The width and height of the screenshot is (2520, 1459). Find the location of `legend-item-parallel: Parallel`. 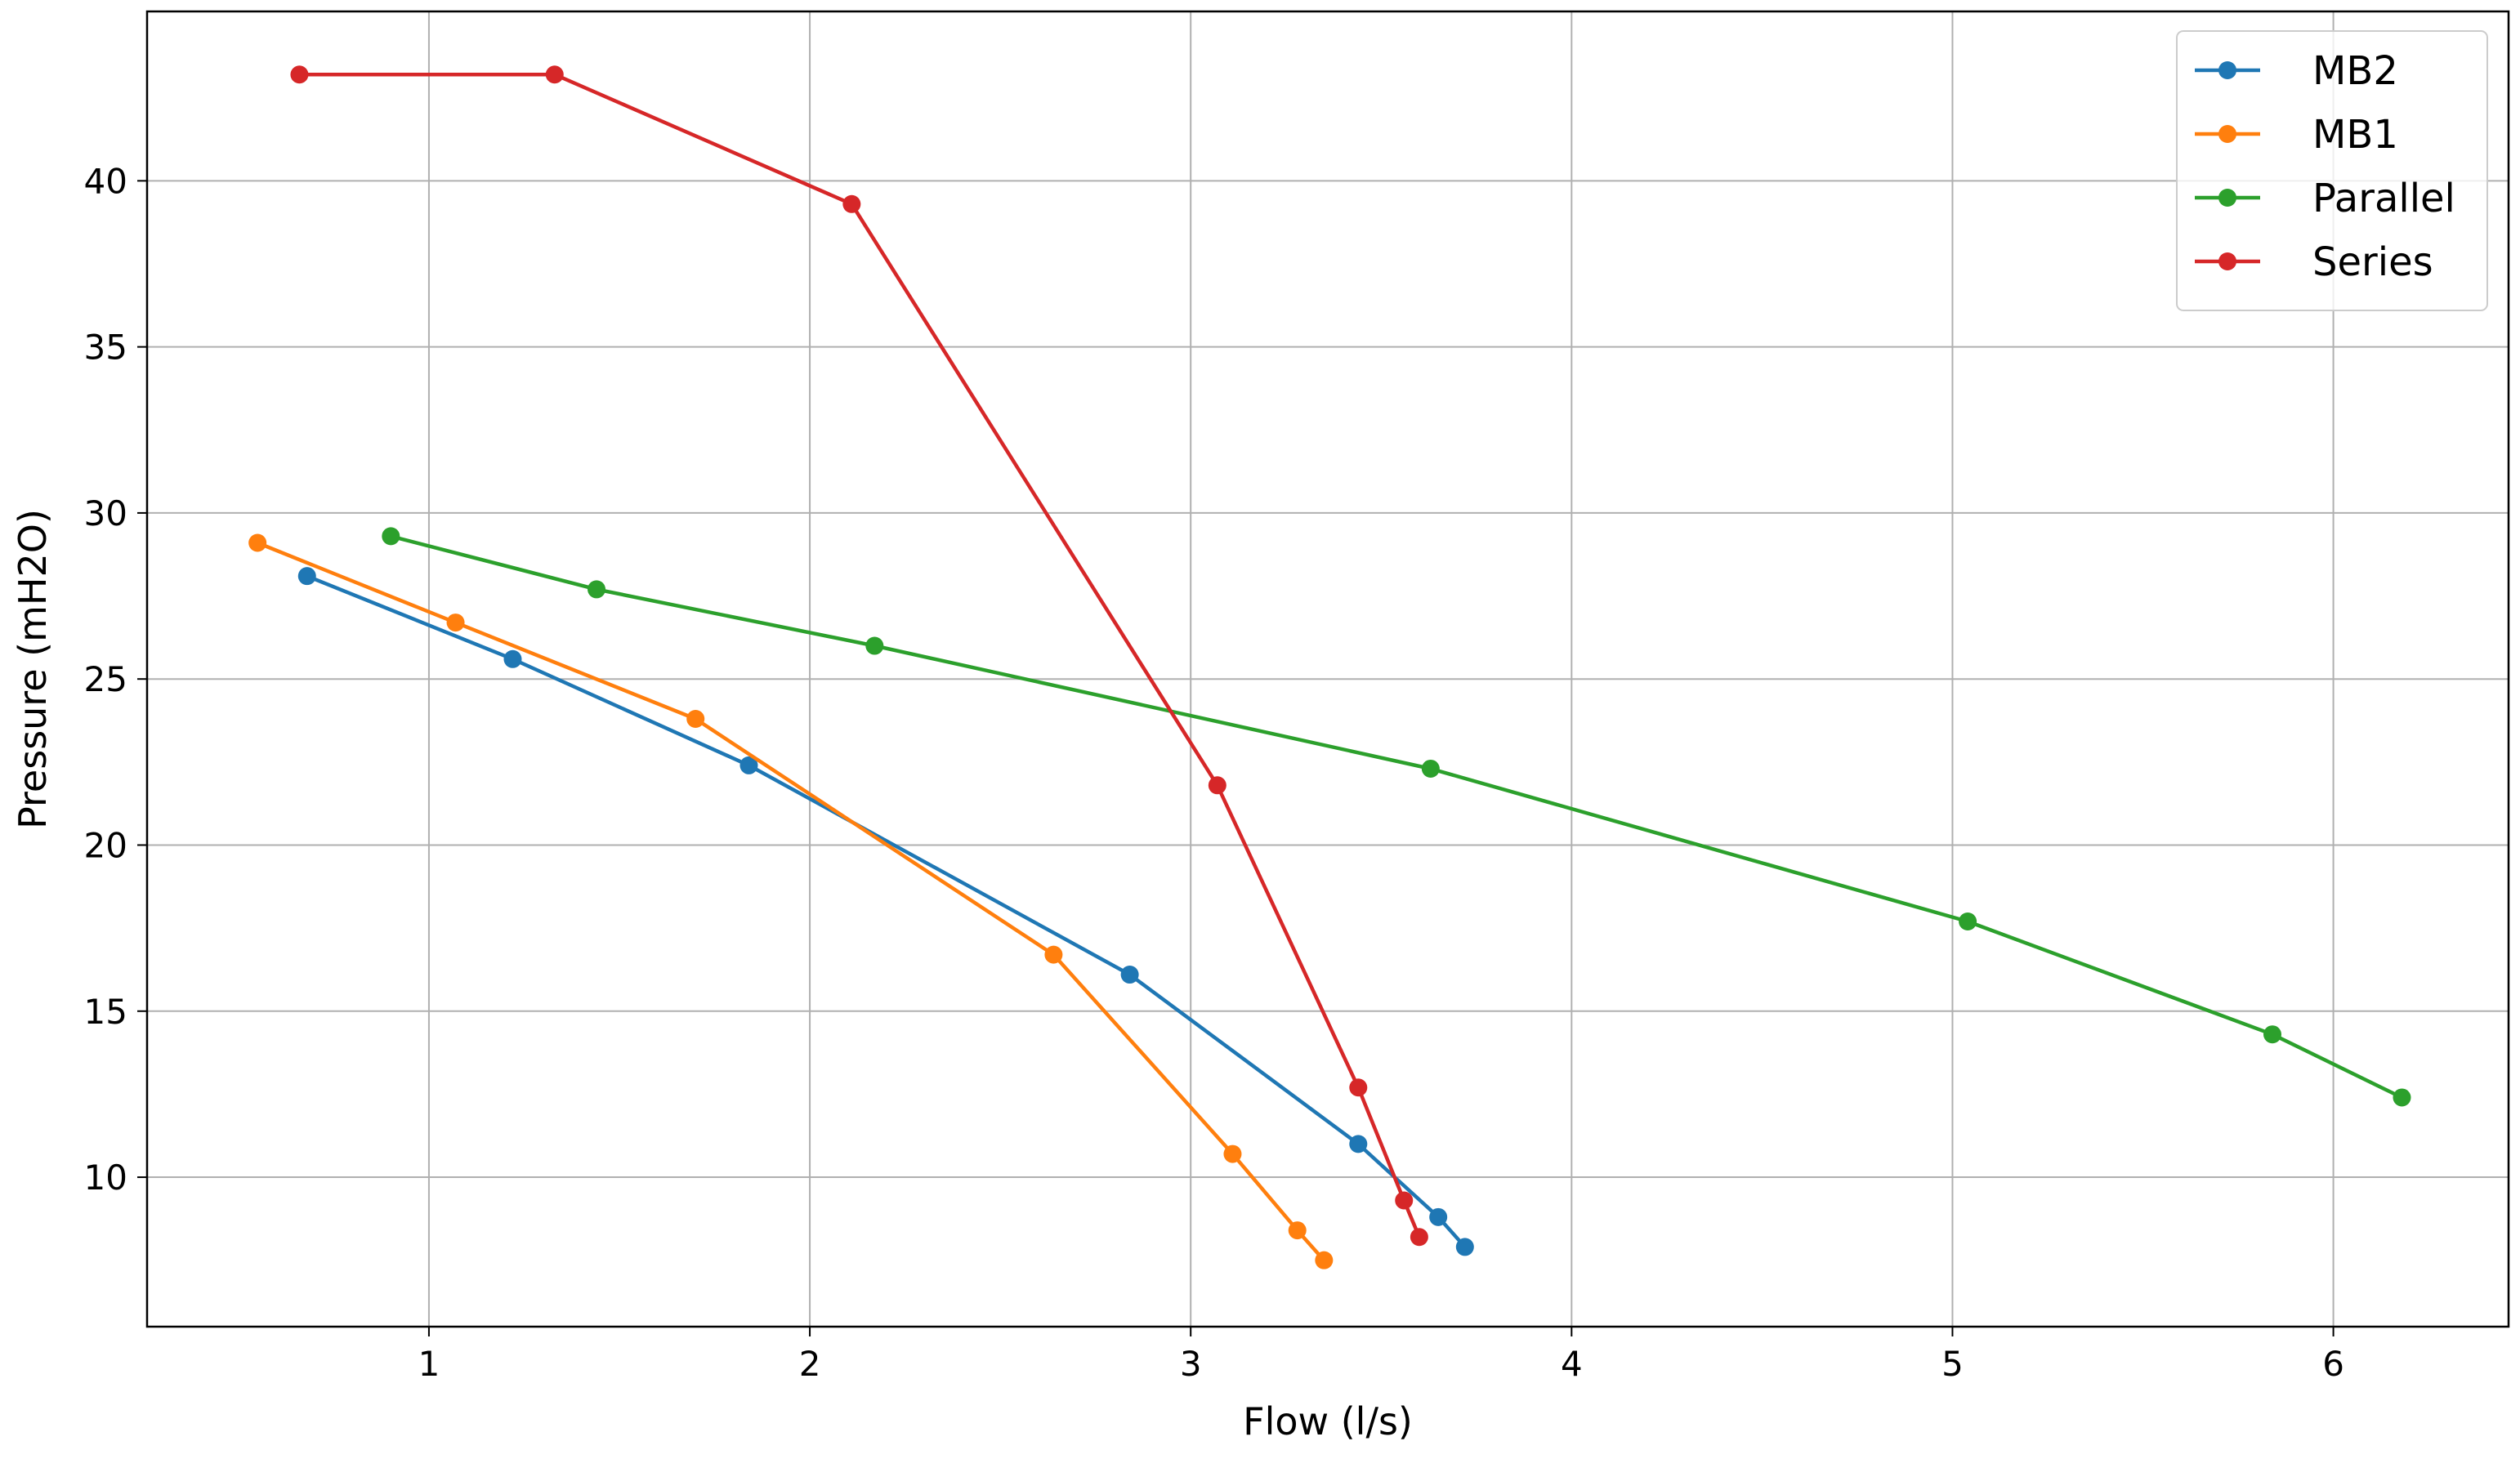

legend-item-parallel: Parallel is located at coordinates (2325, 198).